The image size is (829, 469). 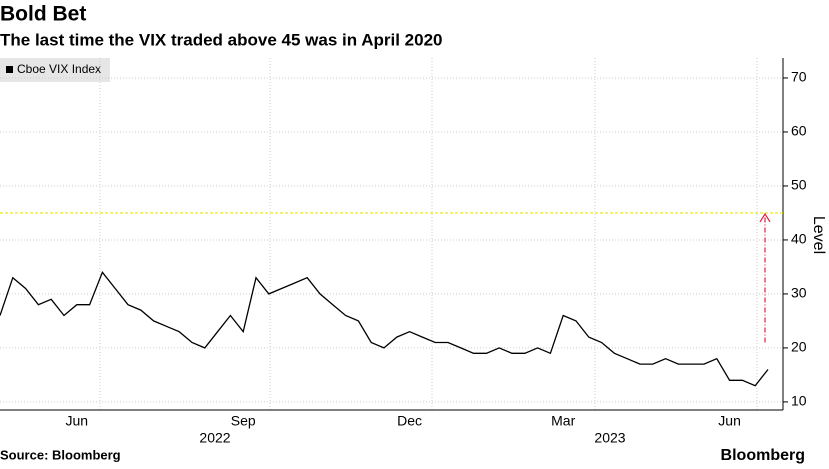 What do you see at coordinates (765, 217) in the screenshot?
I see `arrow-head` at bounding box center [765, 217].